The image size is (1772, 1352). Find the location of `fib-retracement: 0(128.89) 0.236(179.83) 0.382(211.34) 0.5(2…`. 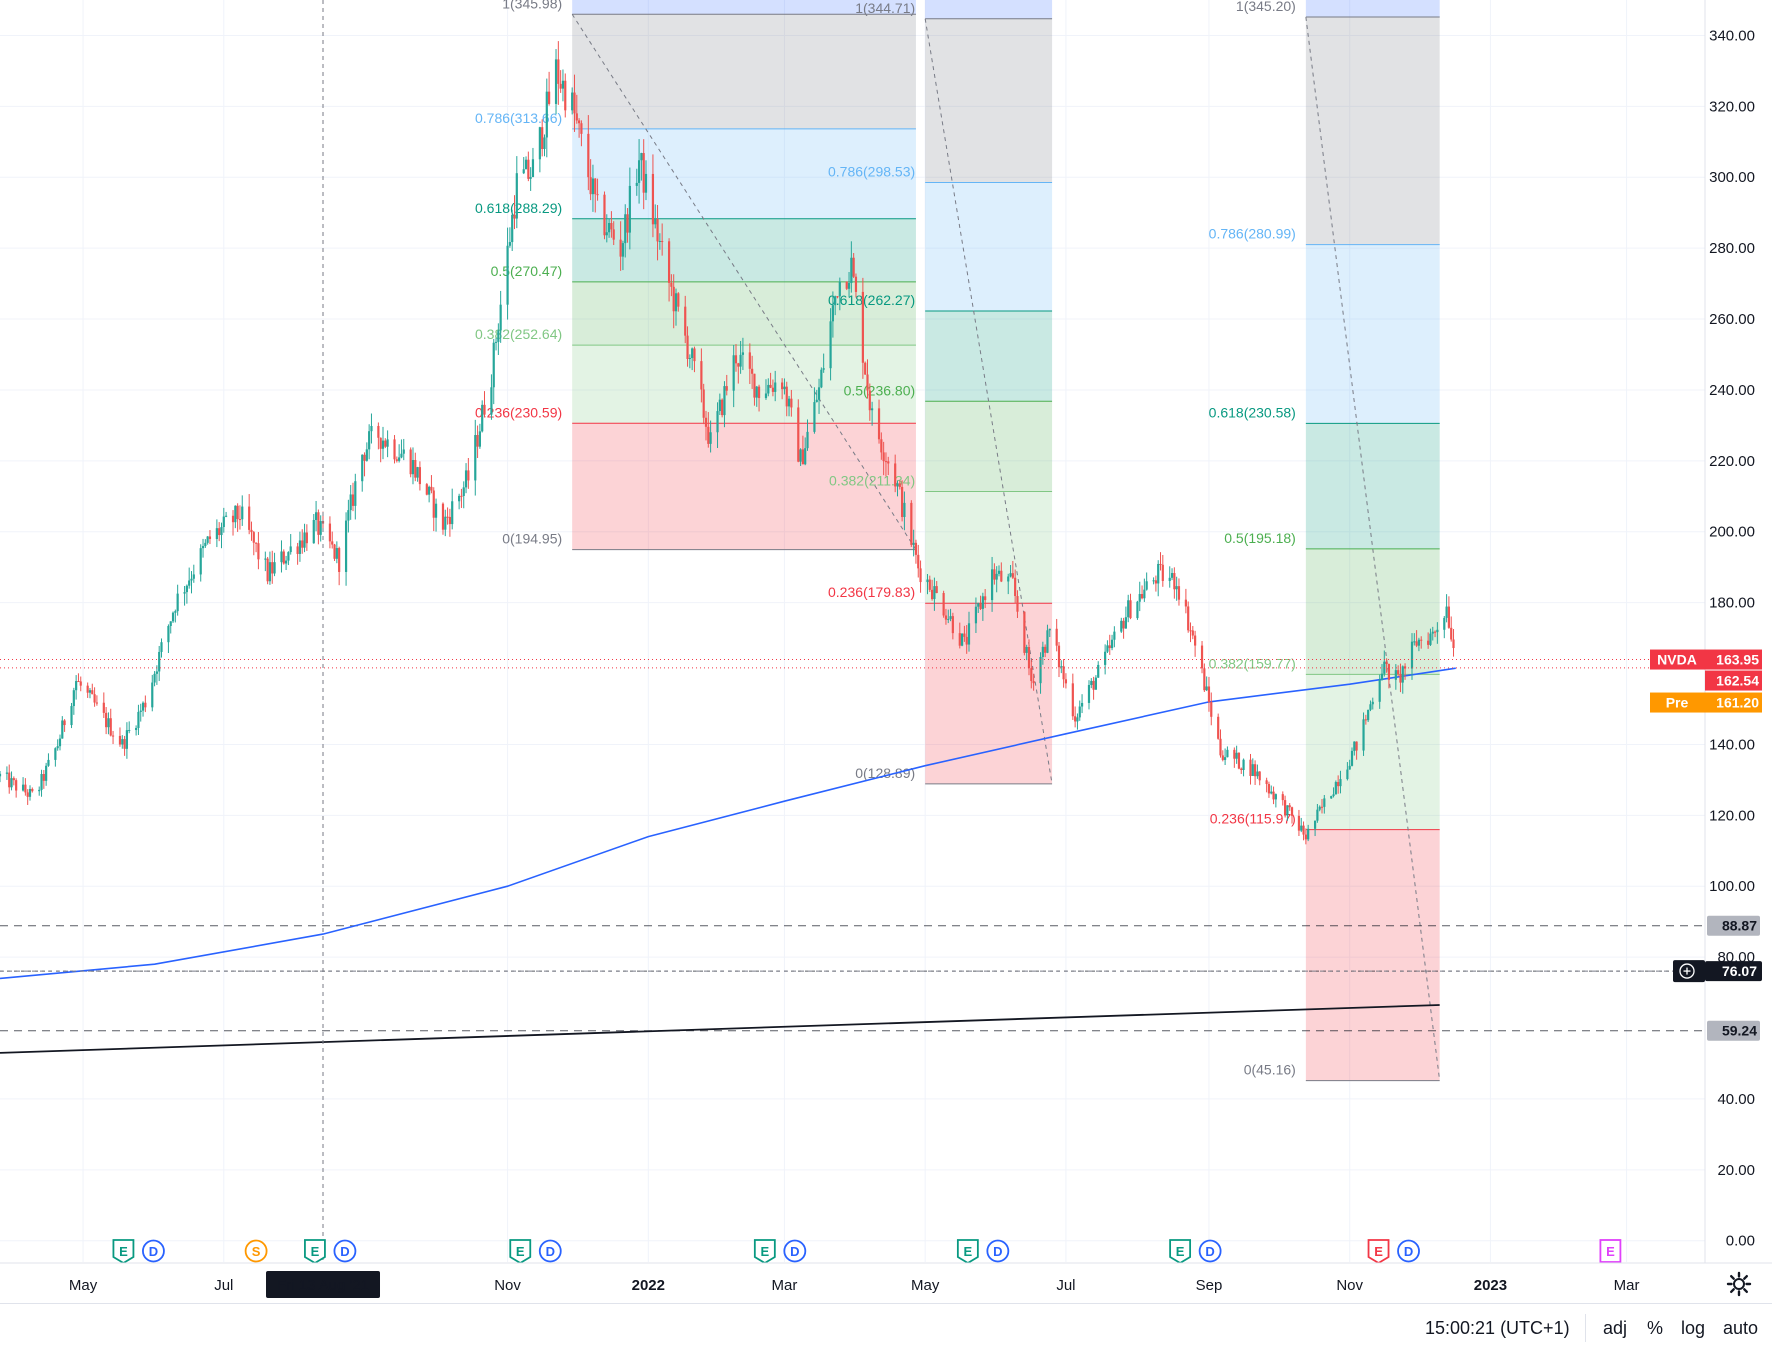

fib-retracement: 0(128.89) 0.236(179.83) 0.382(211.34) 0.5(2… is located at coordinates (940, 392).